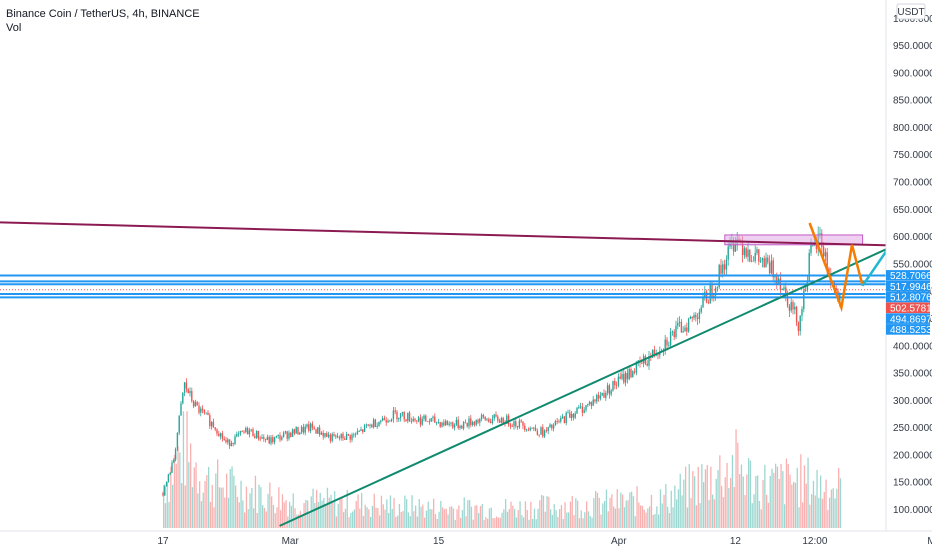 The width and height of the screenshot is (932, 550). What do you see at coordinates (103, 14) in the screenshot?
I see `symbol-title: Binance Coin / TetherUS, 4h, BINANCE` at bounding box center [103, 14].